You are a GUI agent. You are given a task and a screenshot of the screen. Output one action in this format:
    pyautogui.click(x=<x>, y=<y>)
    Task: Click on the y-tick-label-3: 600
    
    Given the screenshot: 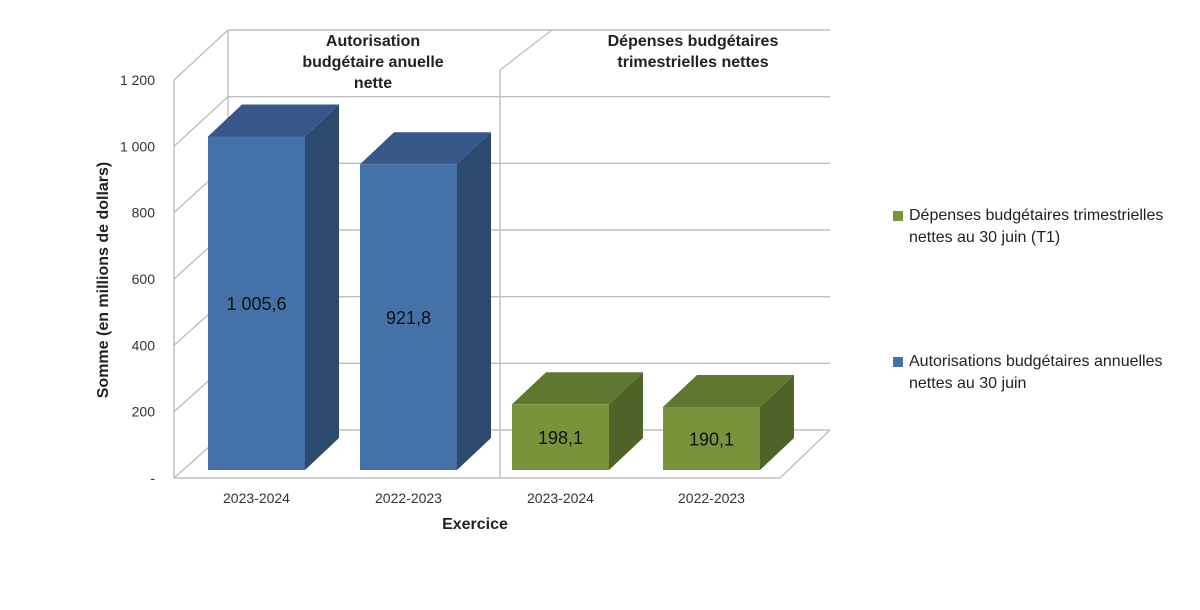 What is the action you would take?
    pyautogui.click(x=144, y=279)
    